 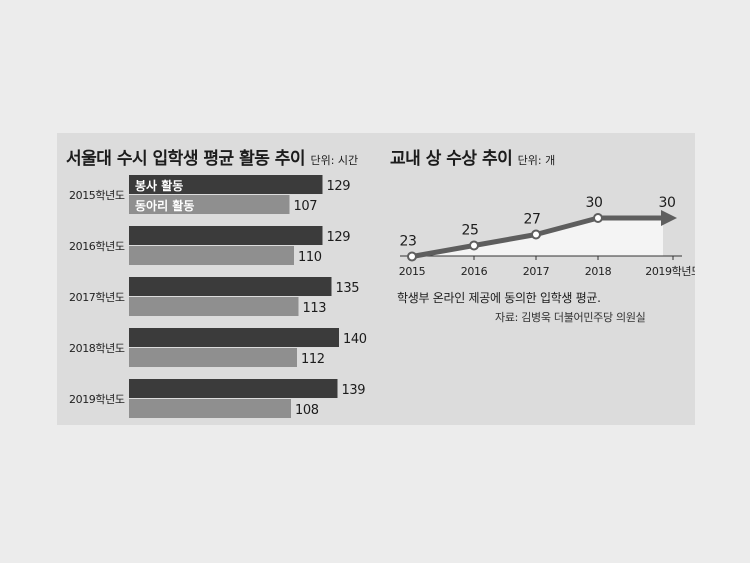 What do you see at coordinates (474, 271) in the screenshot?
I see `x-tick-label: 2016` at bounding box center [474, 271].